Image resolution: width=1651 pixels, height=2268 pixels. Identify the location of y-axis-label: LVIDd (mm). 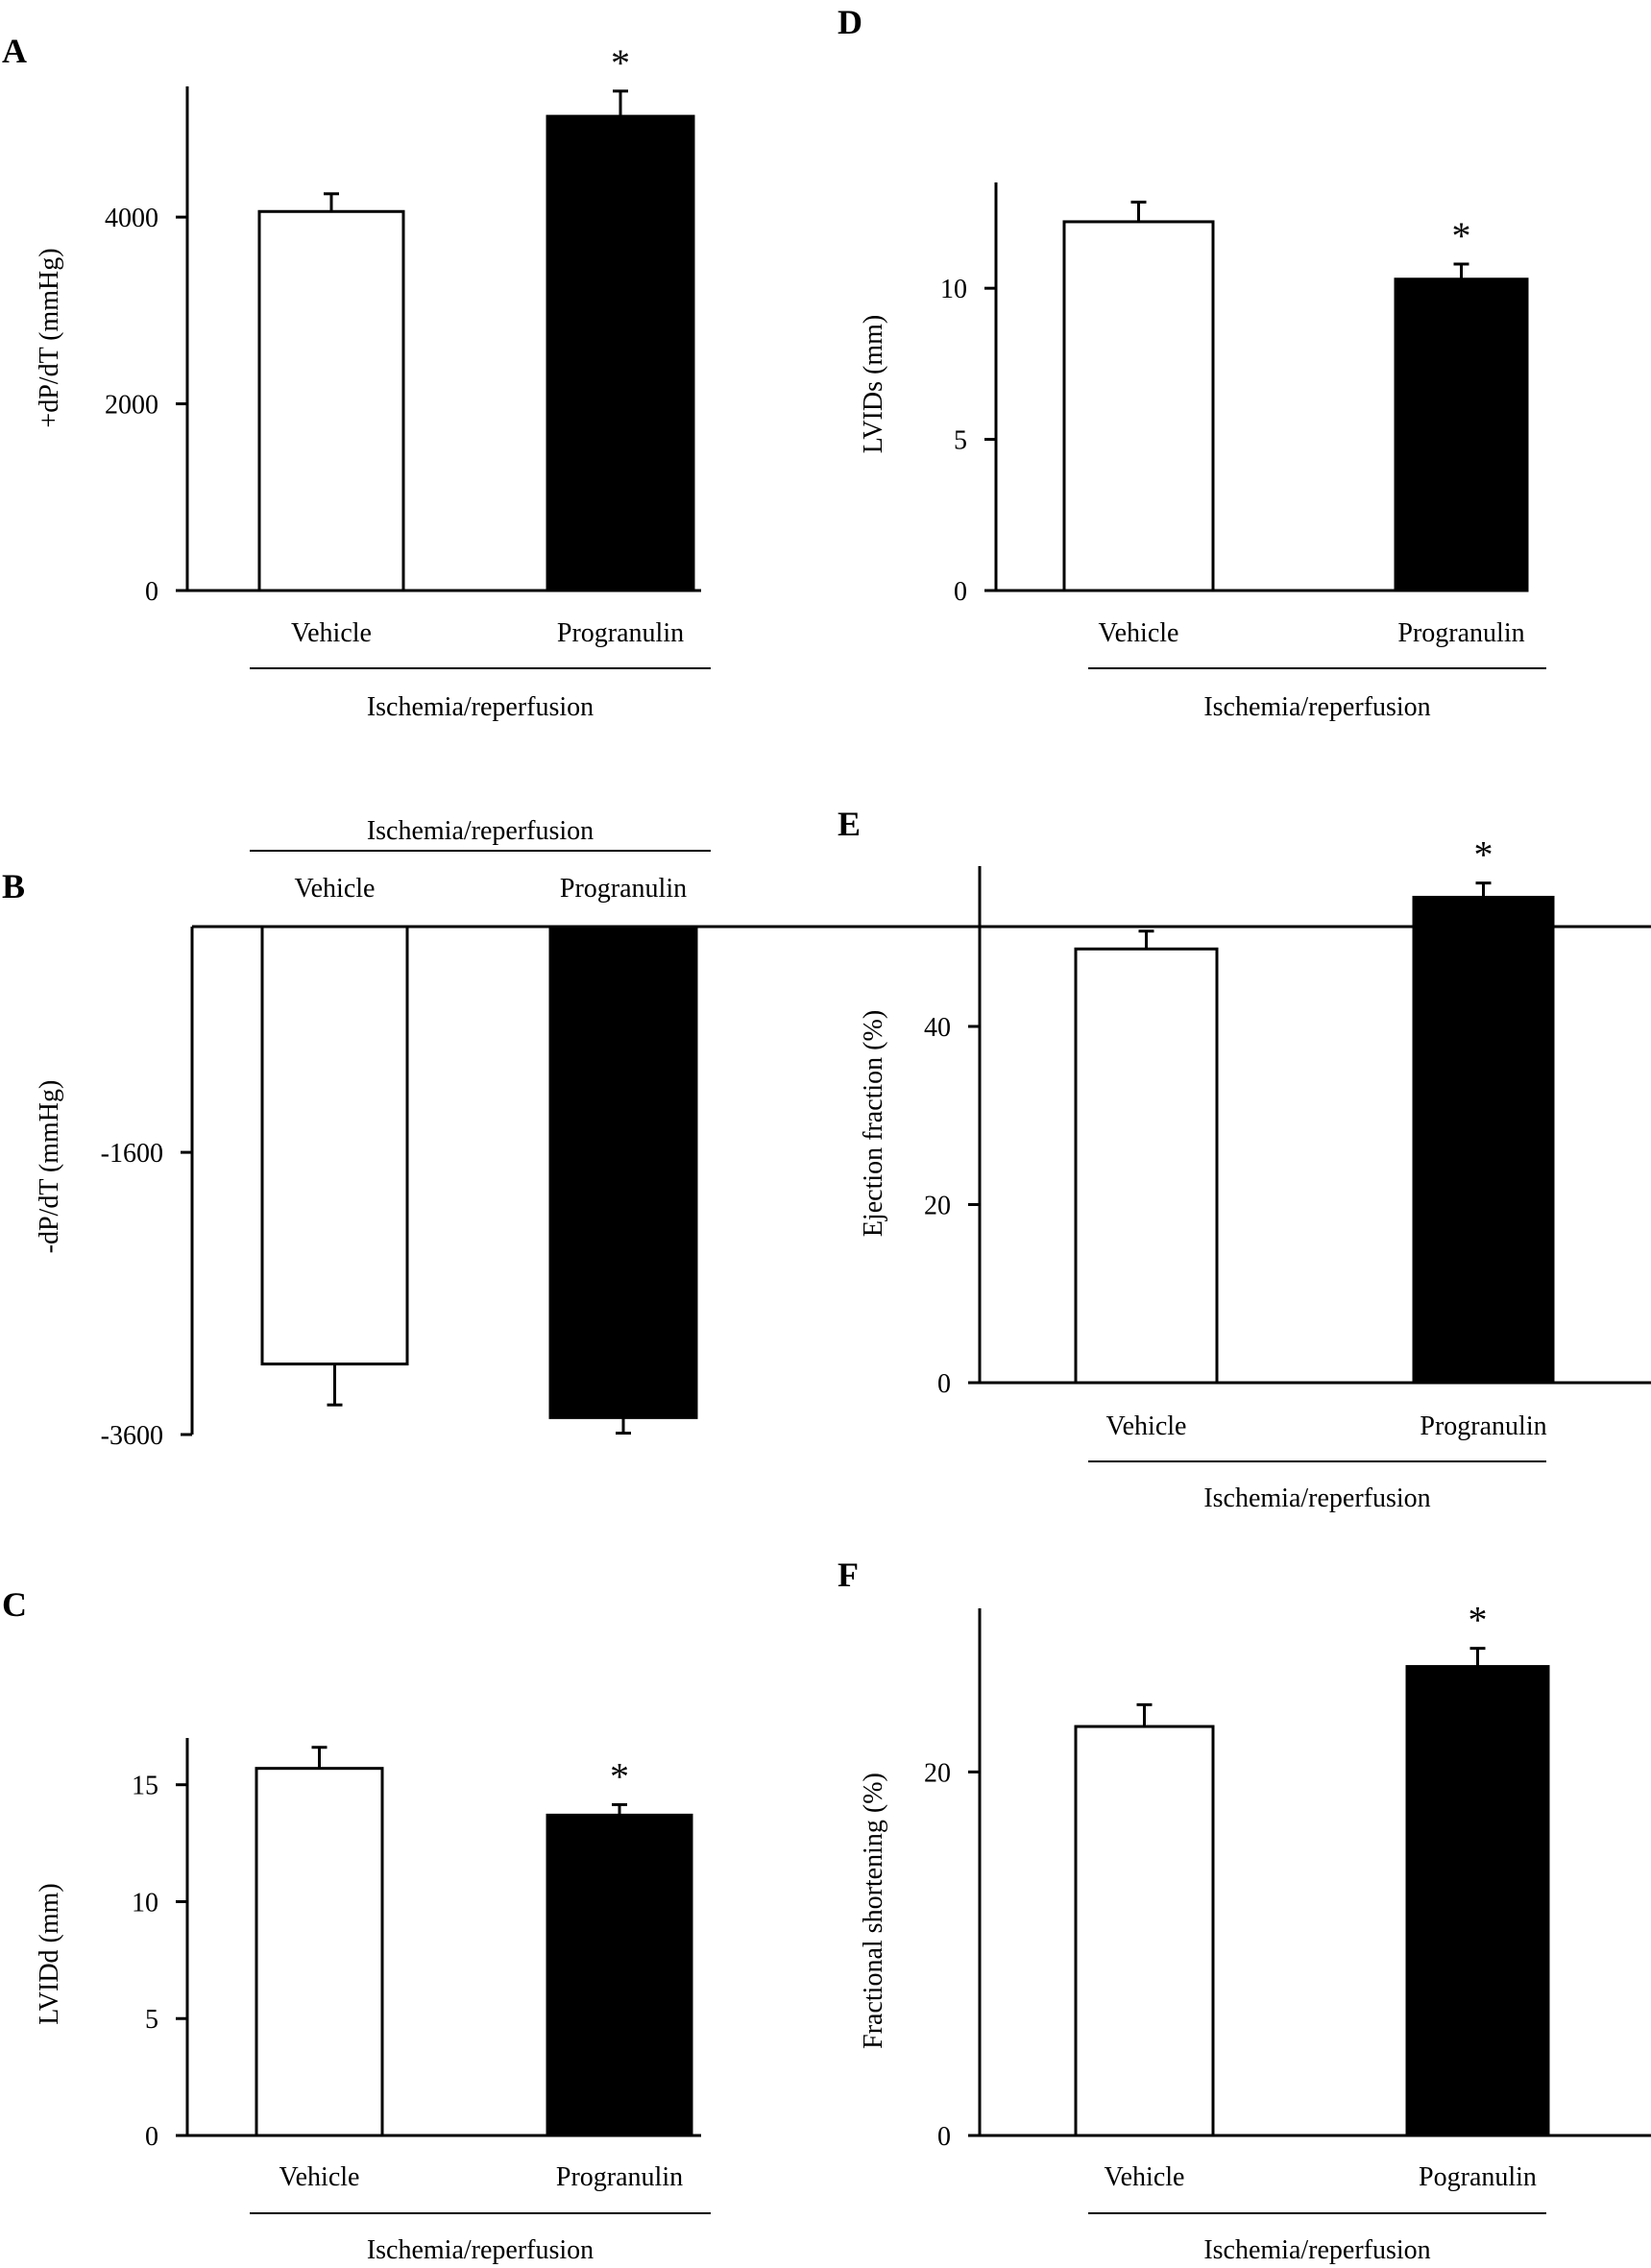
(49, 1954).